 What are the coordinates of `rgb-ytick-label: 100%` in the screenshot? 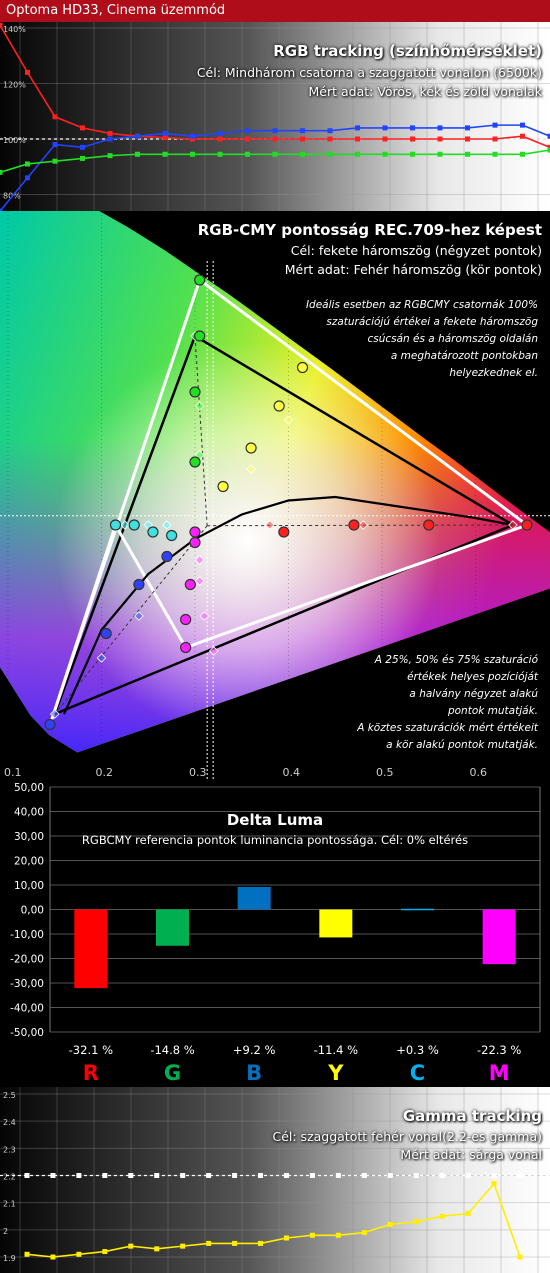 It's located at (14, 140).